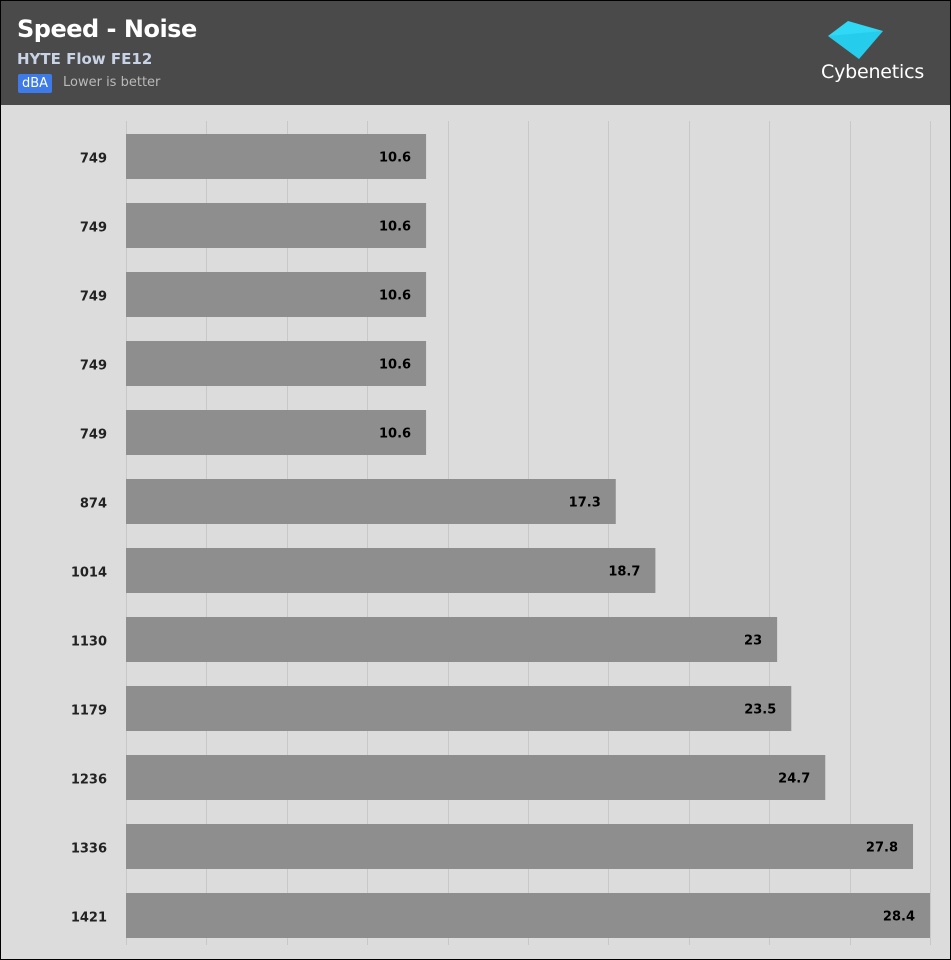  What do you see at coordinates (624, 572) in the screenshot?
I see `bar-value-label: 18.7` at bounding box center [624, 572].